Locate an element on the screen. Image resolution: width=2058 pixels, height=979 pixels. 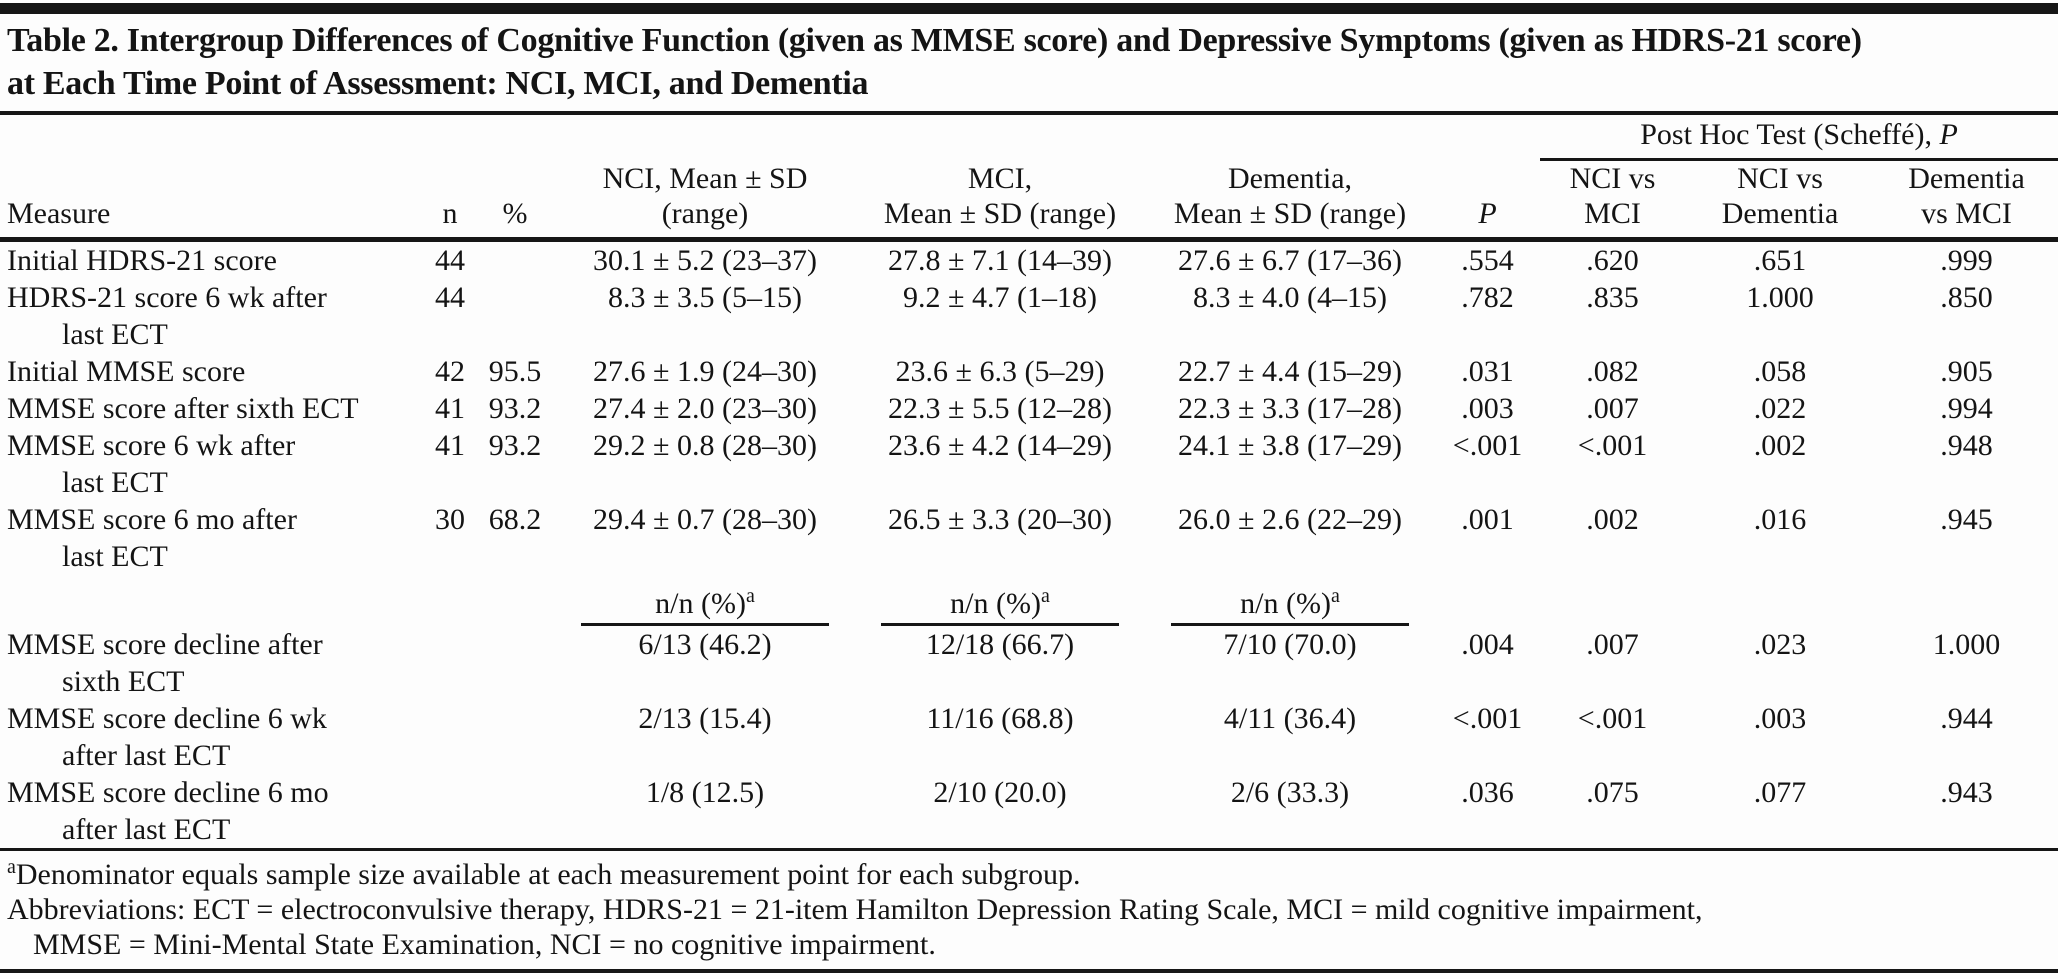
p-dementia-mci-cell: .945 is located at coordinates (1966, 519).